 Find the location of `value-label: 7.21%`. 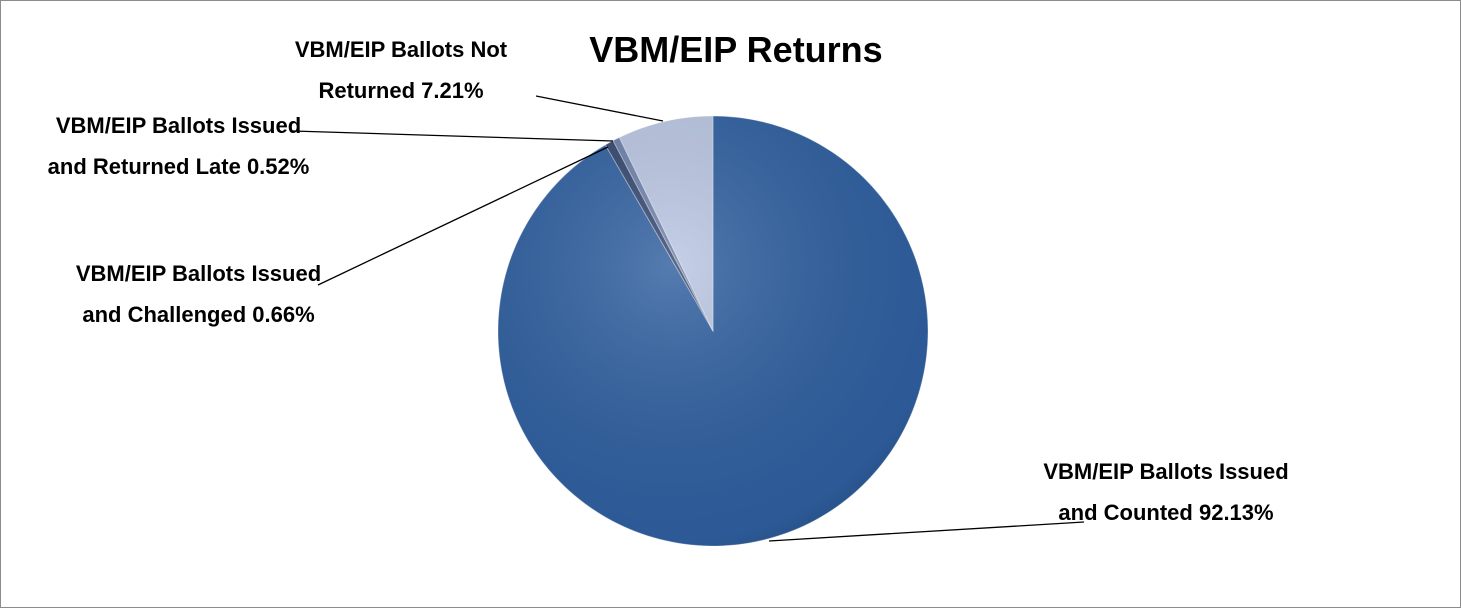

value-label: 7.21% is located at coordinates (452, 90).